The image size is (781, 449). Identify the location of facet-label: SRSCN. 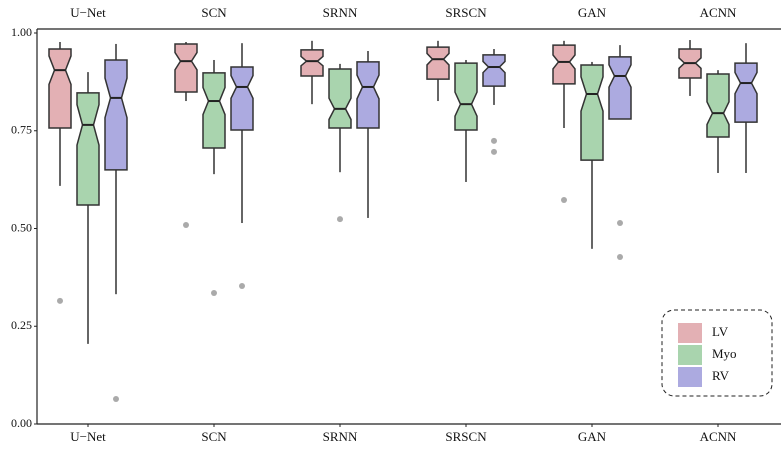
(466, 12).